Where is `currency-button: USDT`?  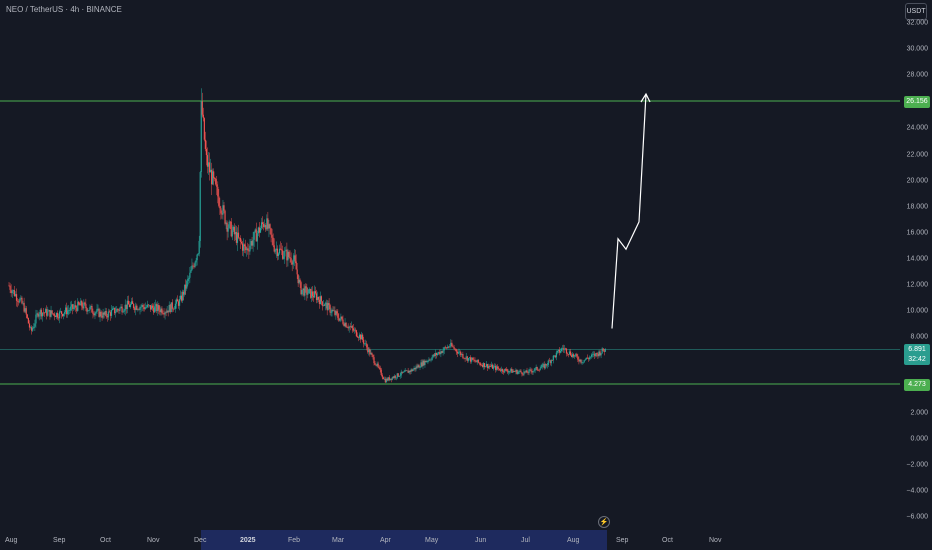 currency-button: USDT is located at coordinates (916, 11).